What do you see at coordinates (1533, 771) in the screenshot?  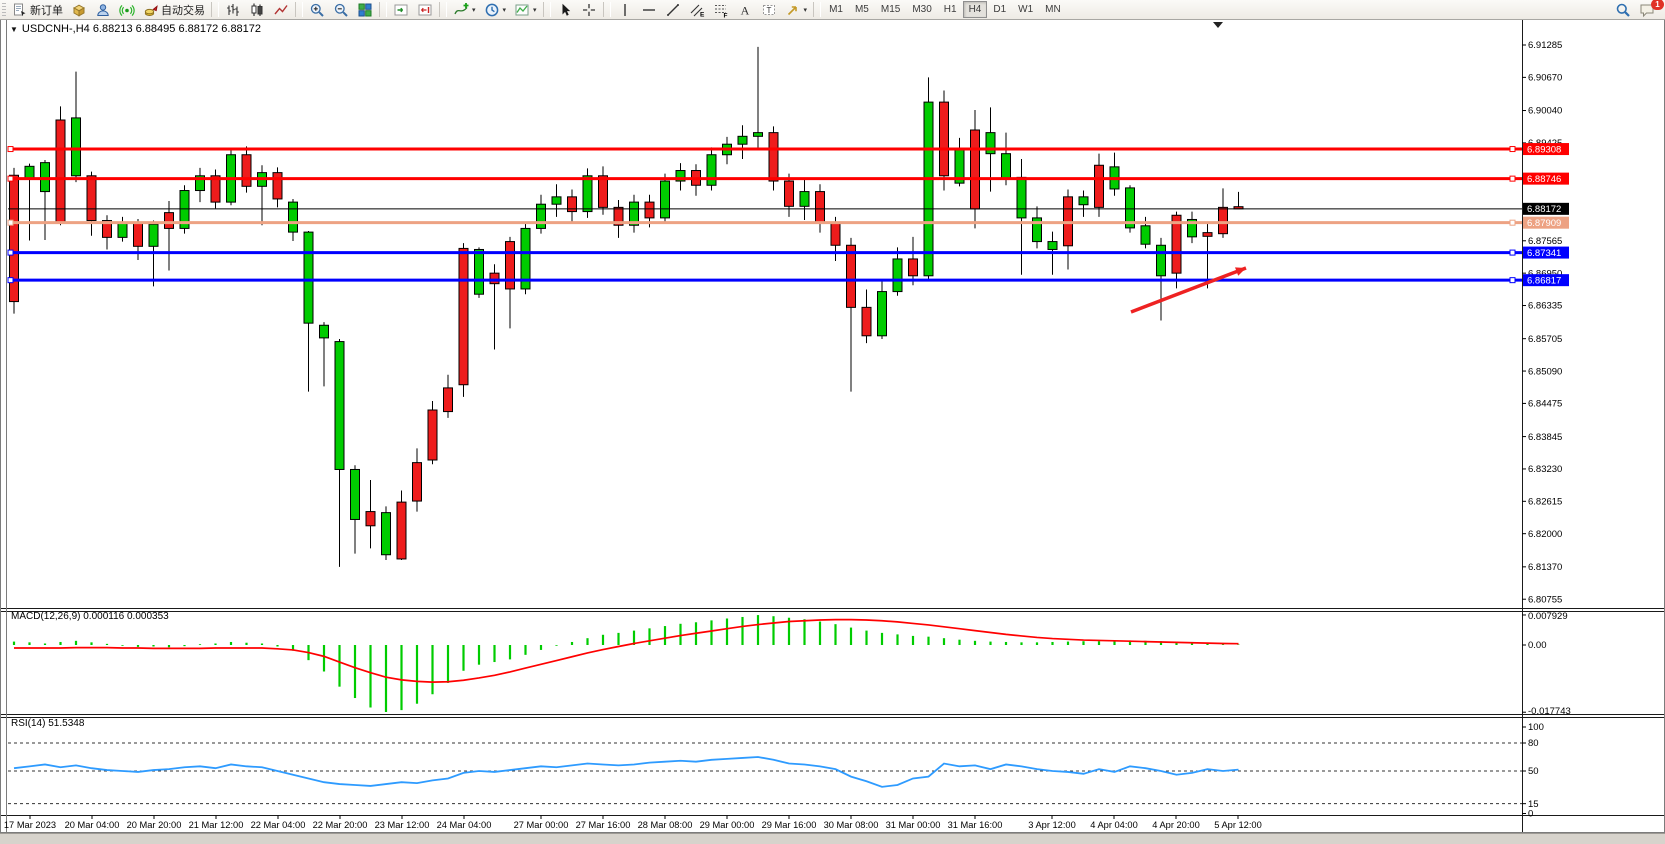 I see `rsi-tick-label: 50` at bounding box center [1533, 771].